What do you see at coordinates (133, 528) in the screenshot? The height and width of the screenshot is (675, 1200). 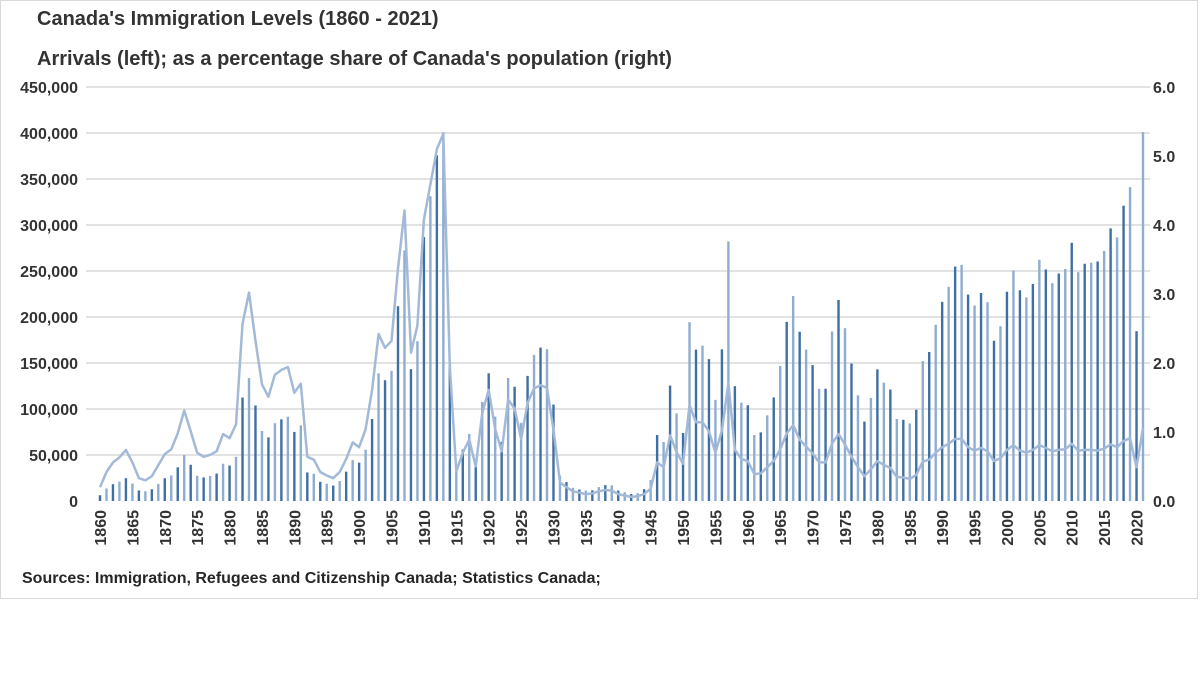 I see `x-axis-tick-label: 1865` at bounding box center [133, 528].